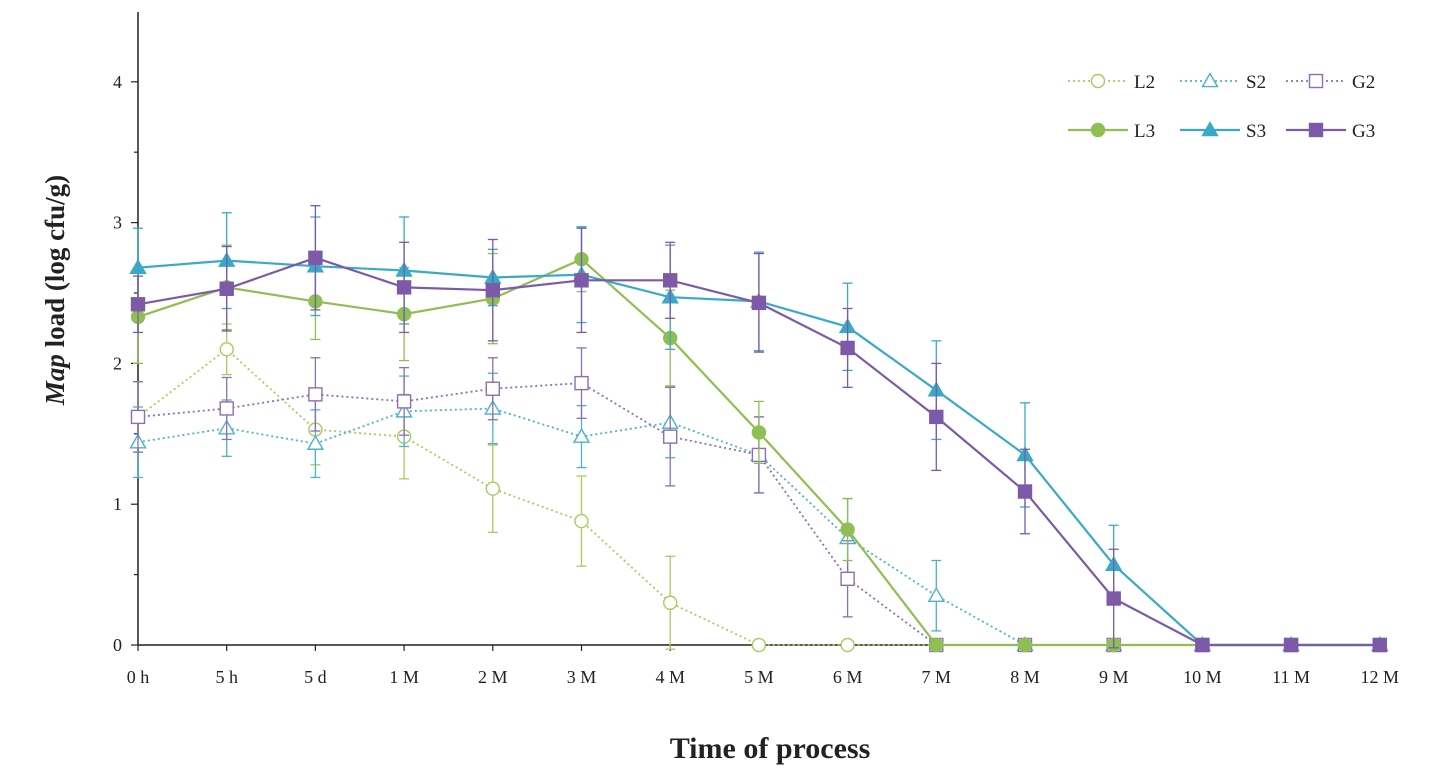 This screenshot has height=776, width=1430. What do you see at coordinates (670, 677) in the screenshot?
I see `x-tick-label: 4 M` at bounding box center [670, 677].